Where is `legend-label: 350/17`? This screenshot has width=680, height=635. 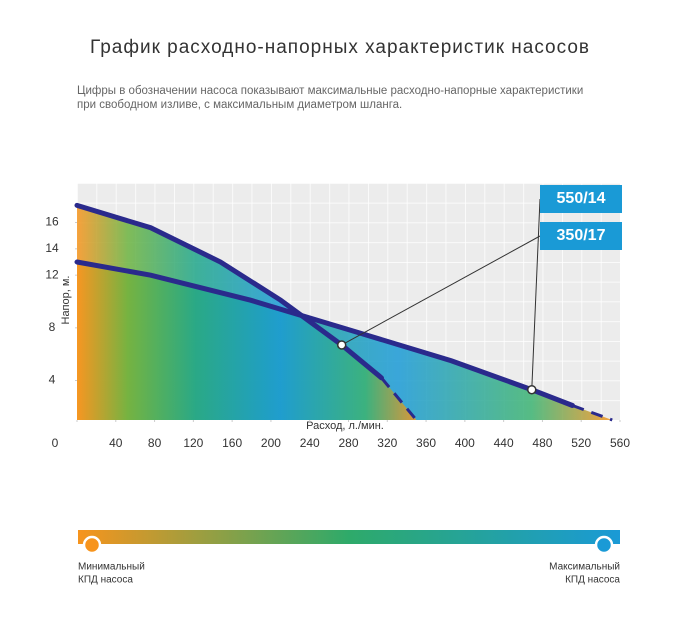
legend-label: 350/17 is located at coordinates (581, 235).